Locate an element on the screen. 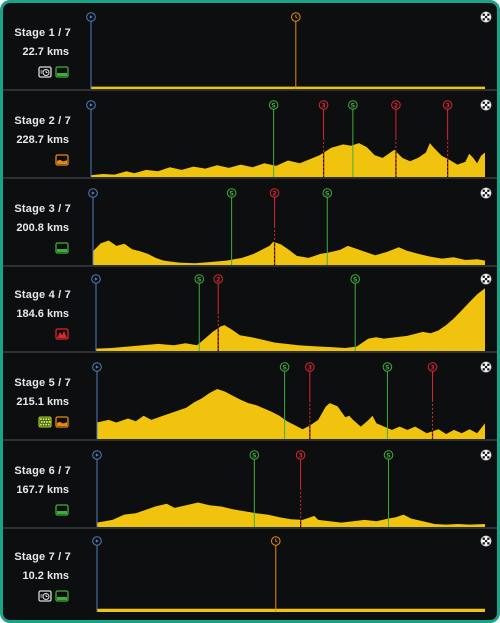  stage-name: Stage 6 / 7 is located at coordinates (42, 471).